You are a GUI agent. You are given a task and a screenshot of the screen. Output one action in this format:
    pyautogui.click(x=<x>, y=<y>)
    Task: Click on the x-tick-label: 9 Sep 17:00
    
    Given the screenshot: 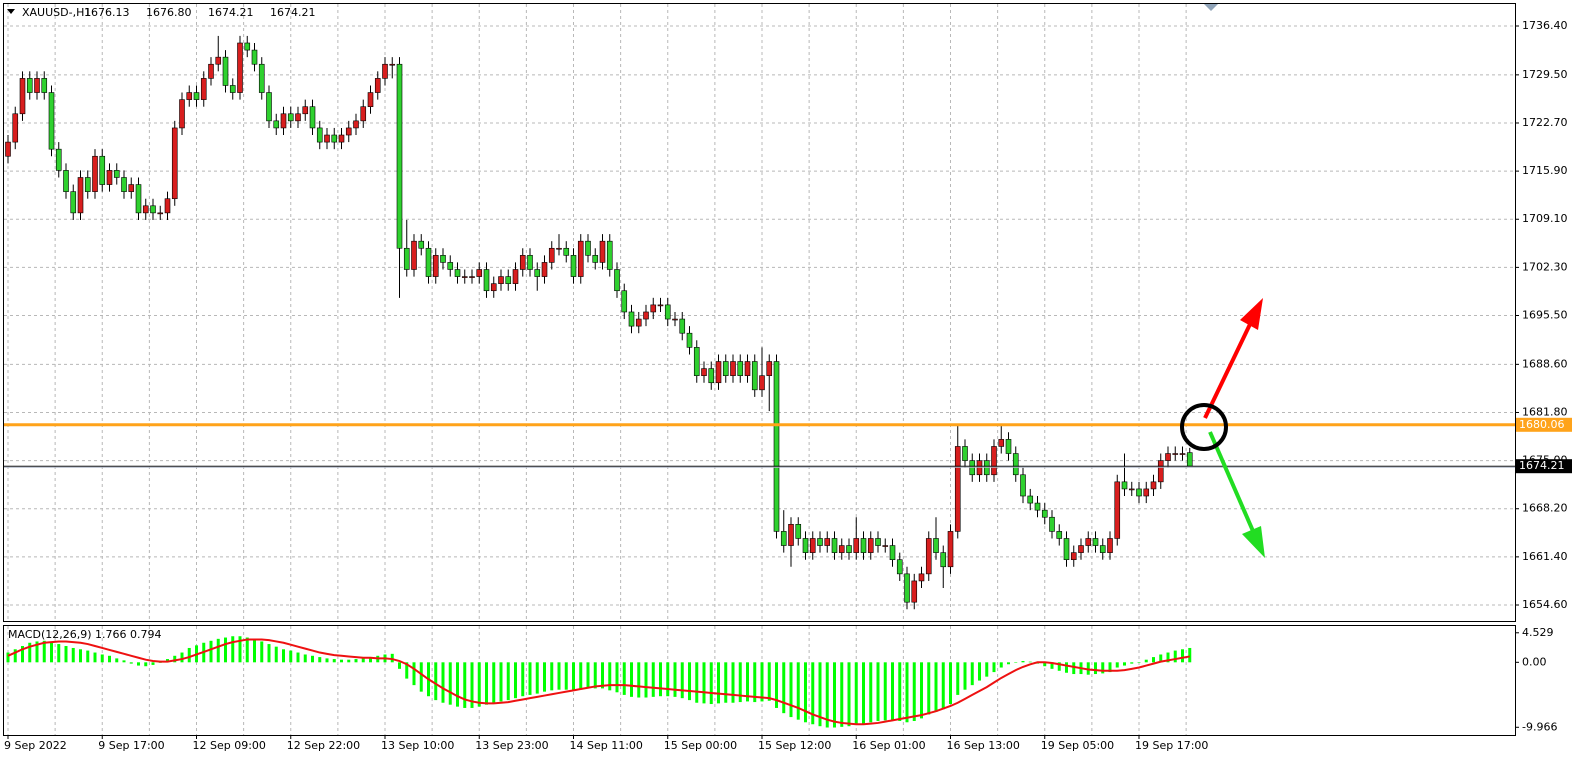 What is the action you would take?
    pyautogui.click(x=131, y=745)
    